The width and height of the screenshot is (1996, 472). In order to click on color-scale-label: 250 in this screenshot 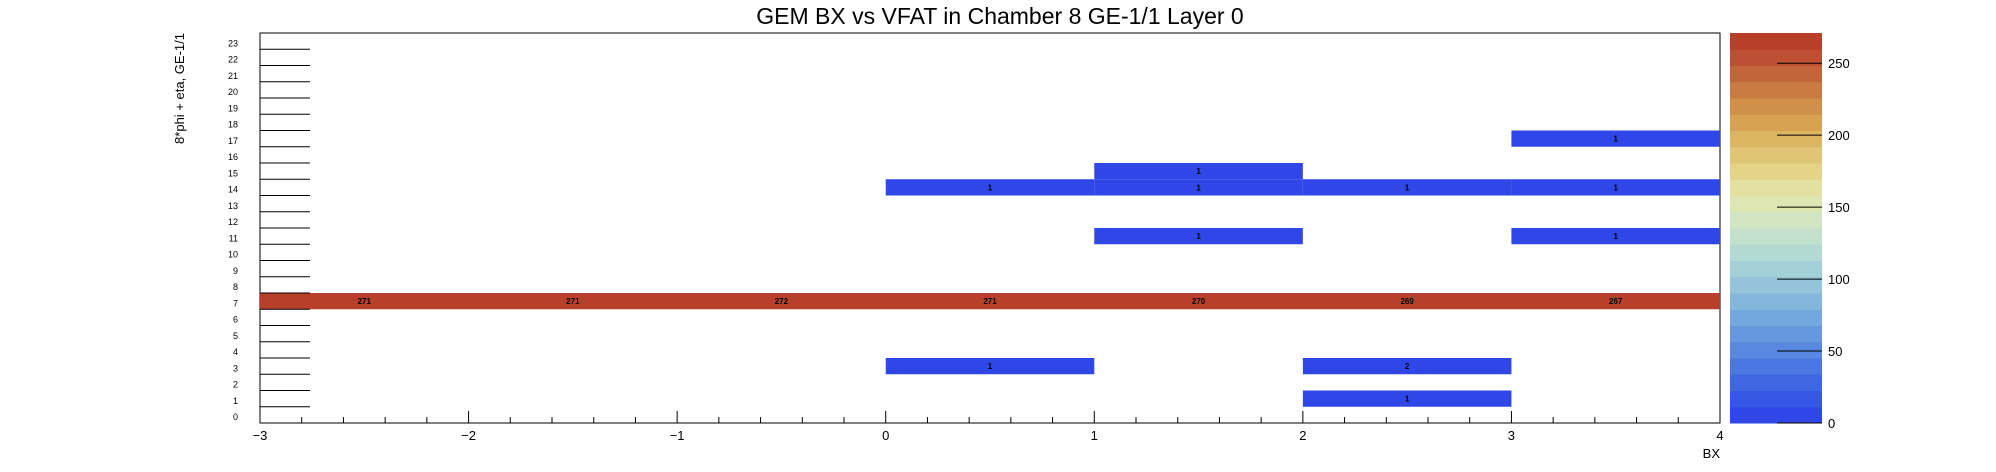, I will do `click(1839, 63)`.